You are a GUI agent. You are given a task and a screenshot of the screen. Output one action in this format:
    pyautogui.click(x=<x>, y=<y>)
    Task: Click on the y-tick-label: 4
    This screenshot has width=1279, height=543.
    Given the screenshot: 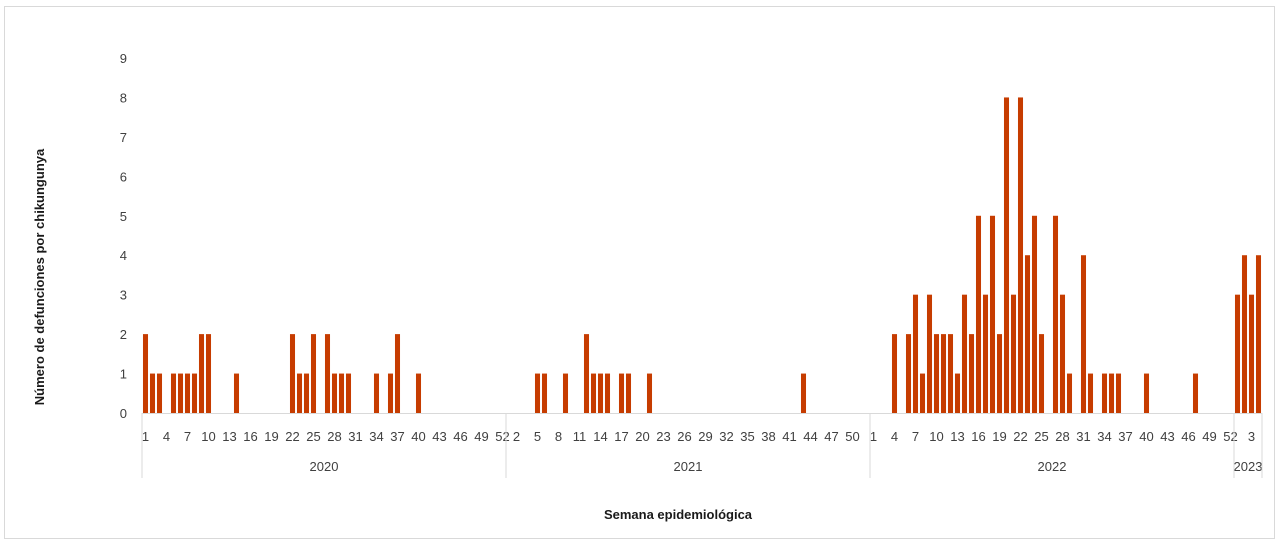 What is the action you would take?
    pyautogui.click(x=123, y=255)
    